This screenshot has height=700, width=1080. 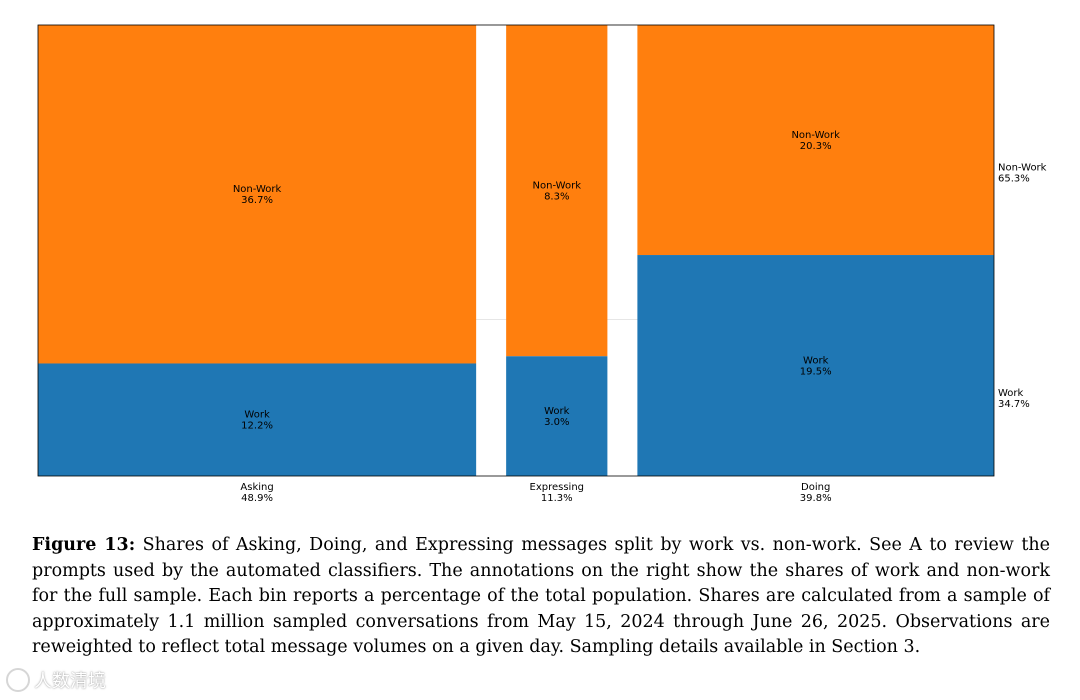 What do you see at coordinates (257, 189) in the screenshot?
I see `bar-label-asking-non-work-name: Non-Work` at bounding box center [257, 189].